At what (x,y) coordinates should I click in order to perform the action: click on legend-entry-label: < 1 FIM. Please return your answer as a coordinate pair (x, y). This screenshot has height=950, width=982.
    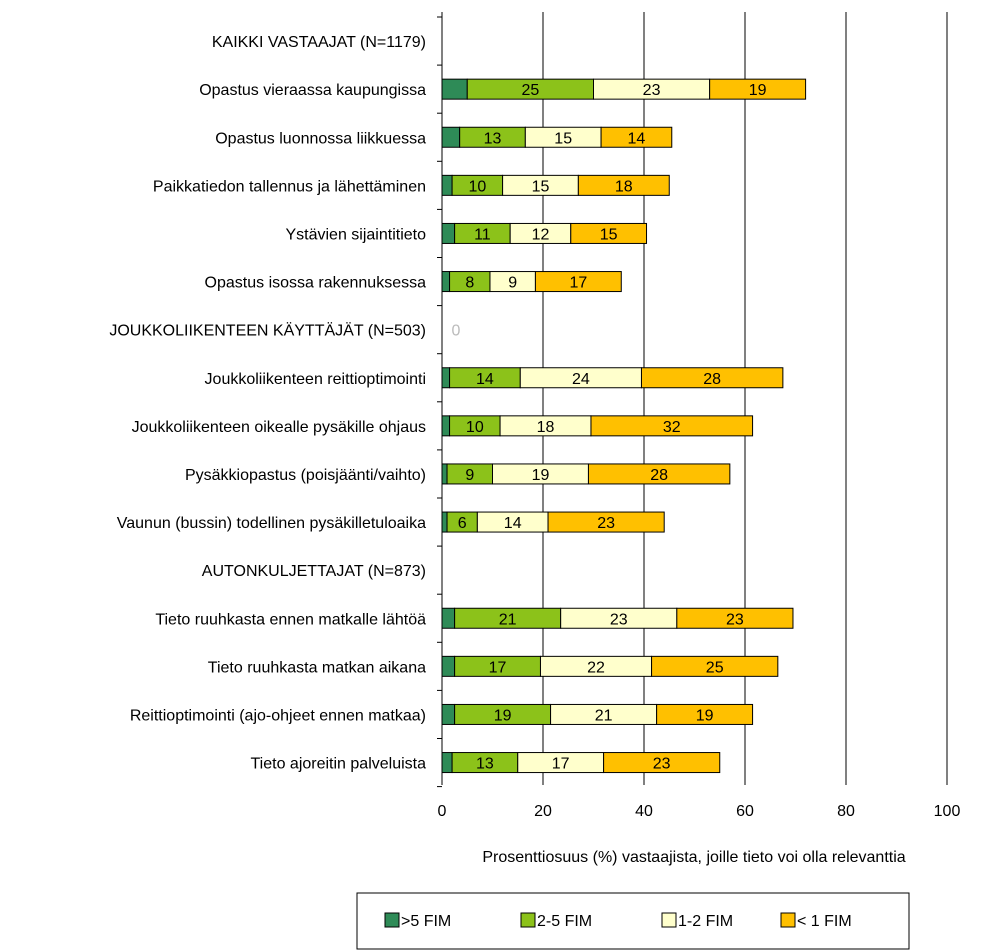
    Looking at the image, I should click on (824, 921).